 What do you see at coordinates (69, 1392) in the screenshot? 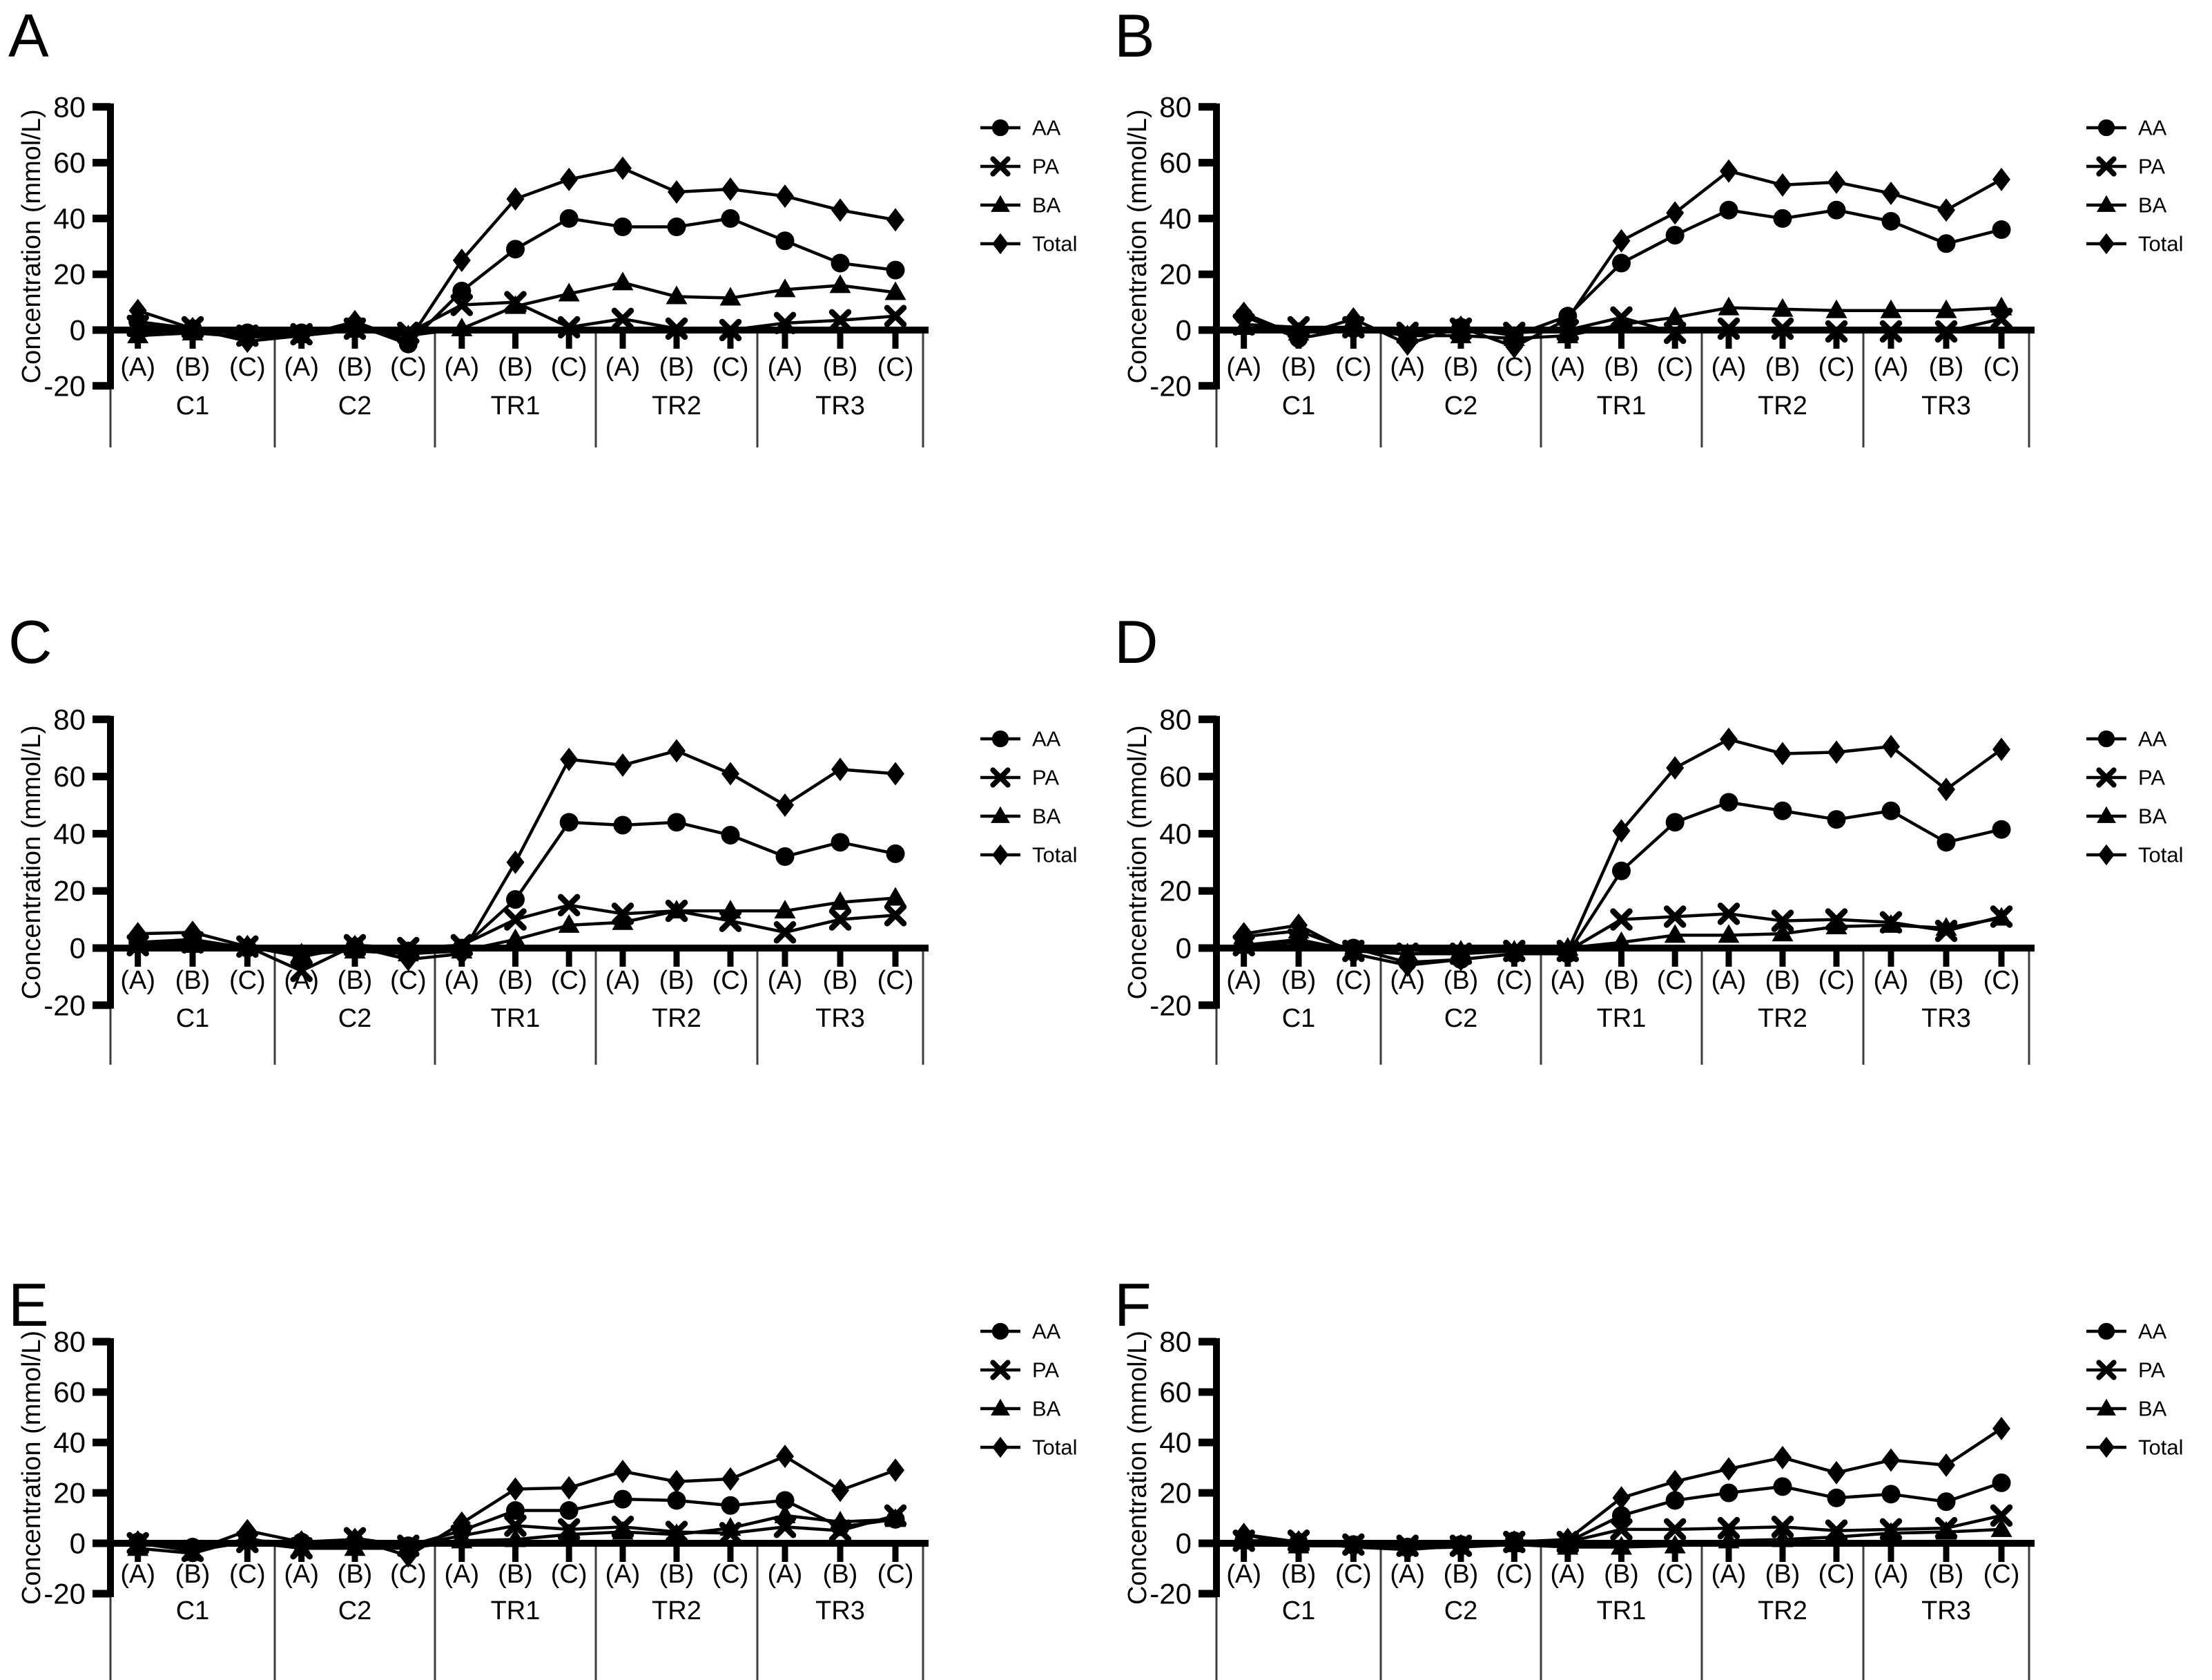
I see `y-tick-label: 60` at bounding box center [69, 1392].